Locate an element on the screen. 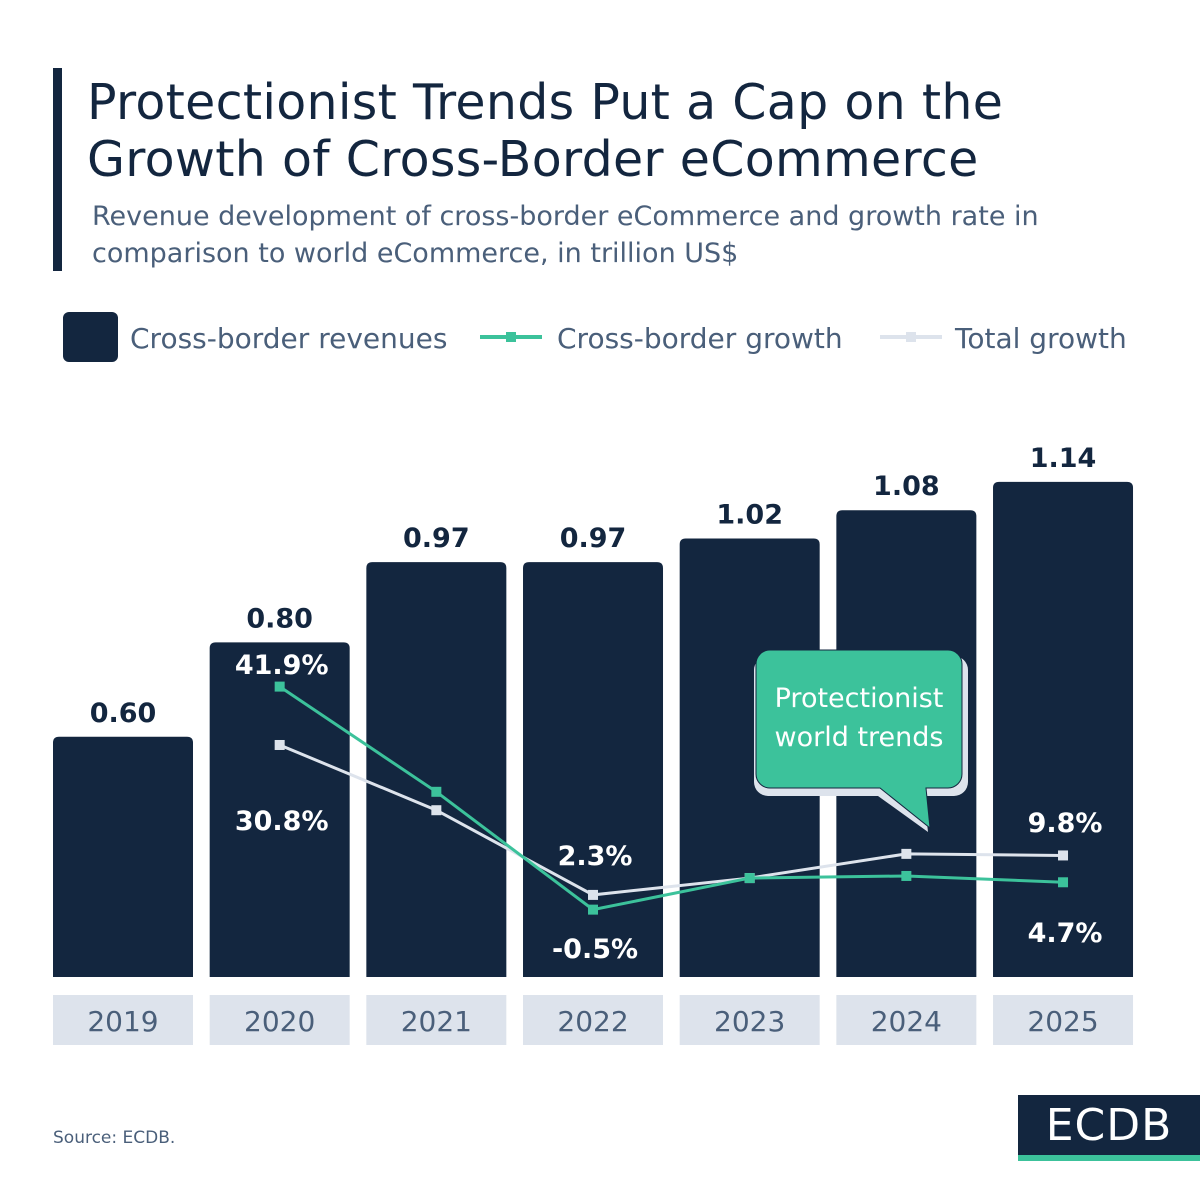 Image resolution: width=1200 pixels, height=1200 pixels. legend-label-total-growth: Total growth is located at coordinates (1040, 338).